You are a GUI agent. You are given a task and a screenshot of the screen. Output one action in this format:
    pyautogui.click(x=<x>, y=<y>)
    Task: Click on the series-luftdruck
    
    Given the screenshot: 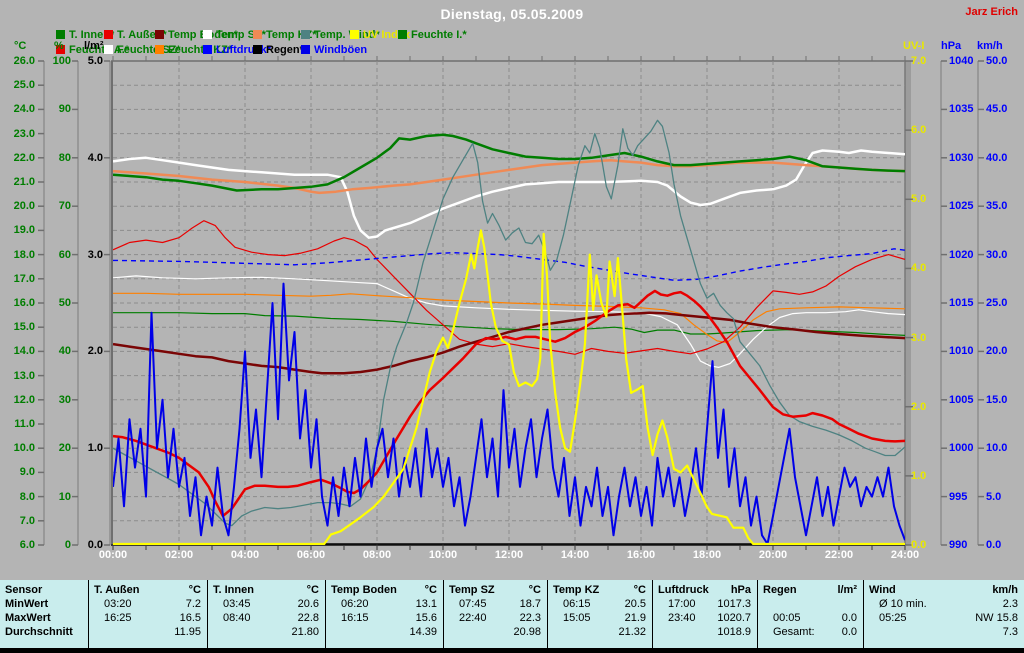 What is the action you would take?
    pyautogui.click(x=509, y=265)
    